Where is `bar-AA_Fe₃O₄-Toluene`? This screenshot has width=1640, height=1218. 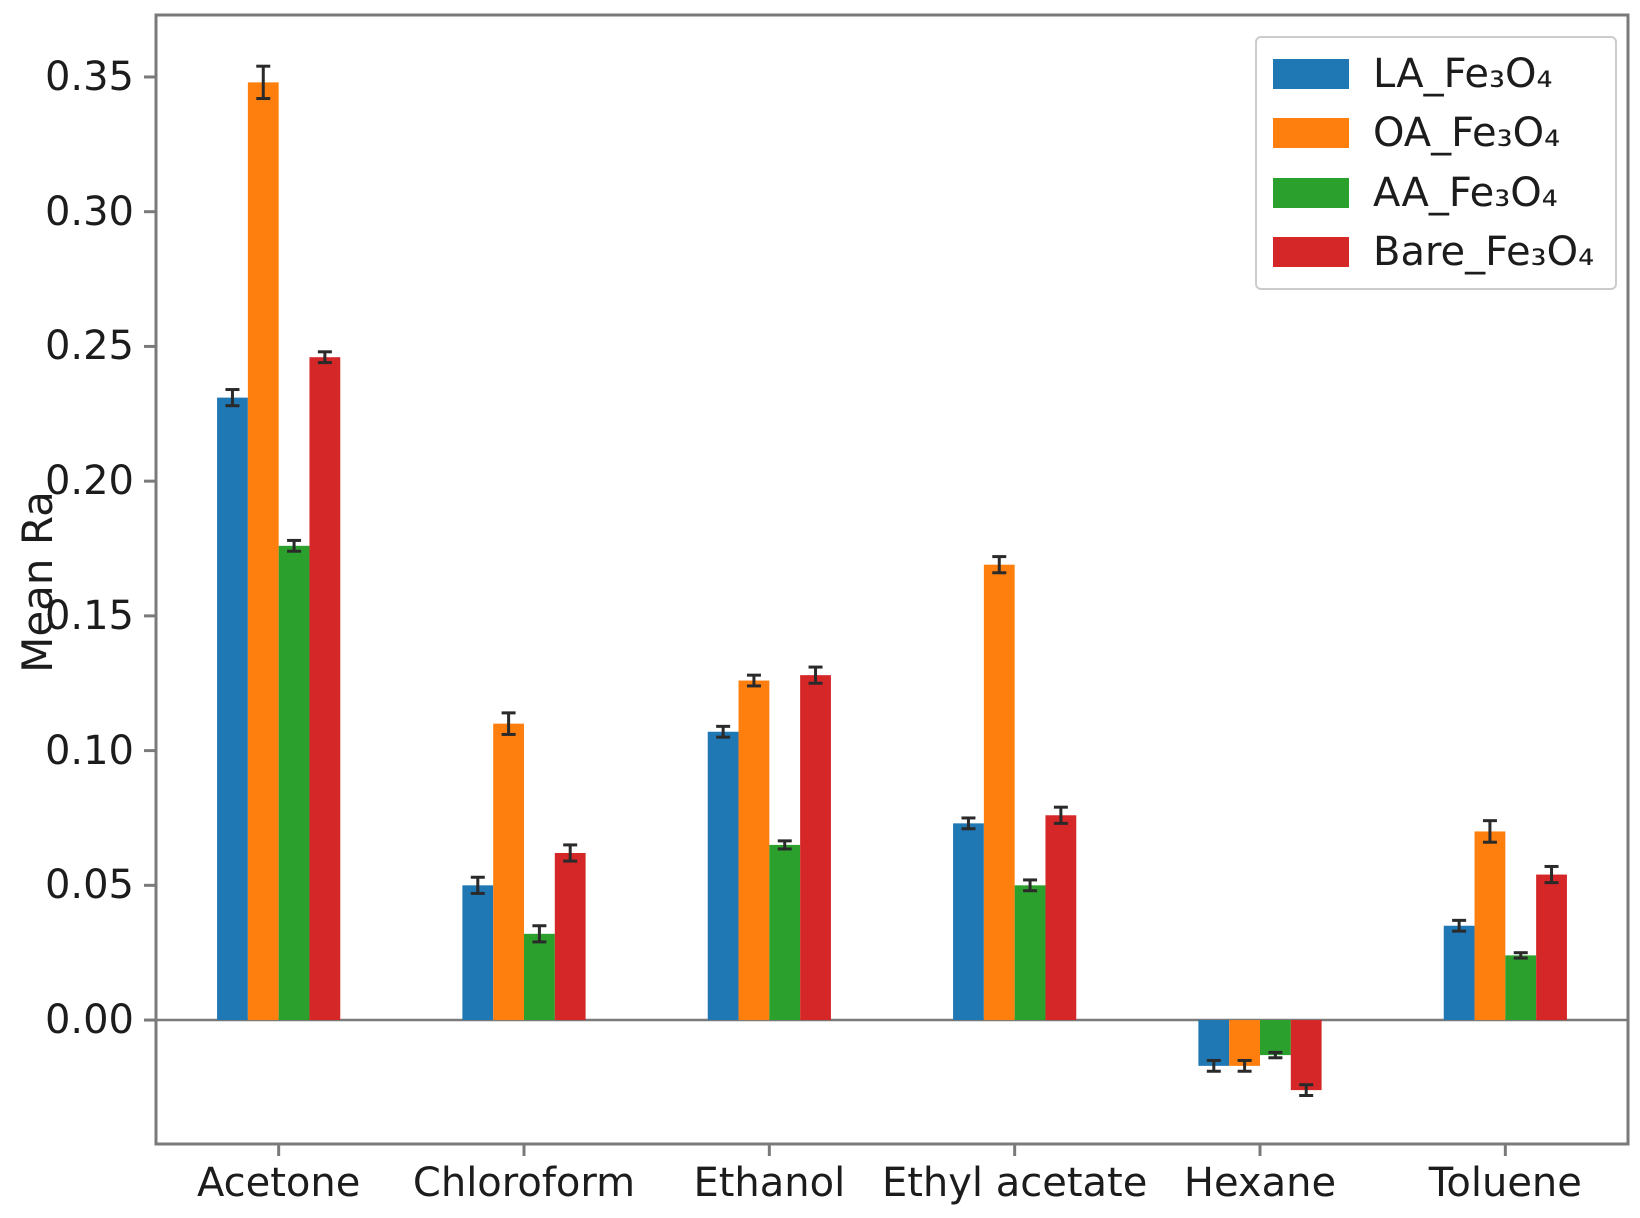 bar-AA_Fe₃O₄-Toluene is located at coordinates (1521, 988).